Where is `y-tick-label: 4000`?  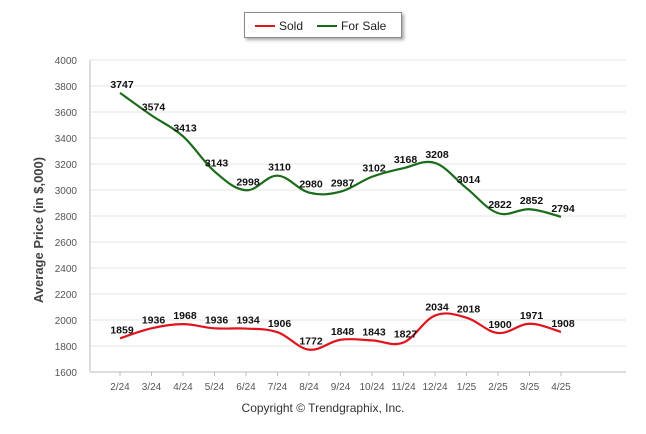 y-tick-label: 4000 is located at coordinates (66, 61).